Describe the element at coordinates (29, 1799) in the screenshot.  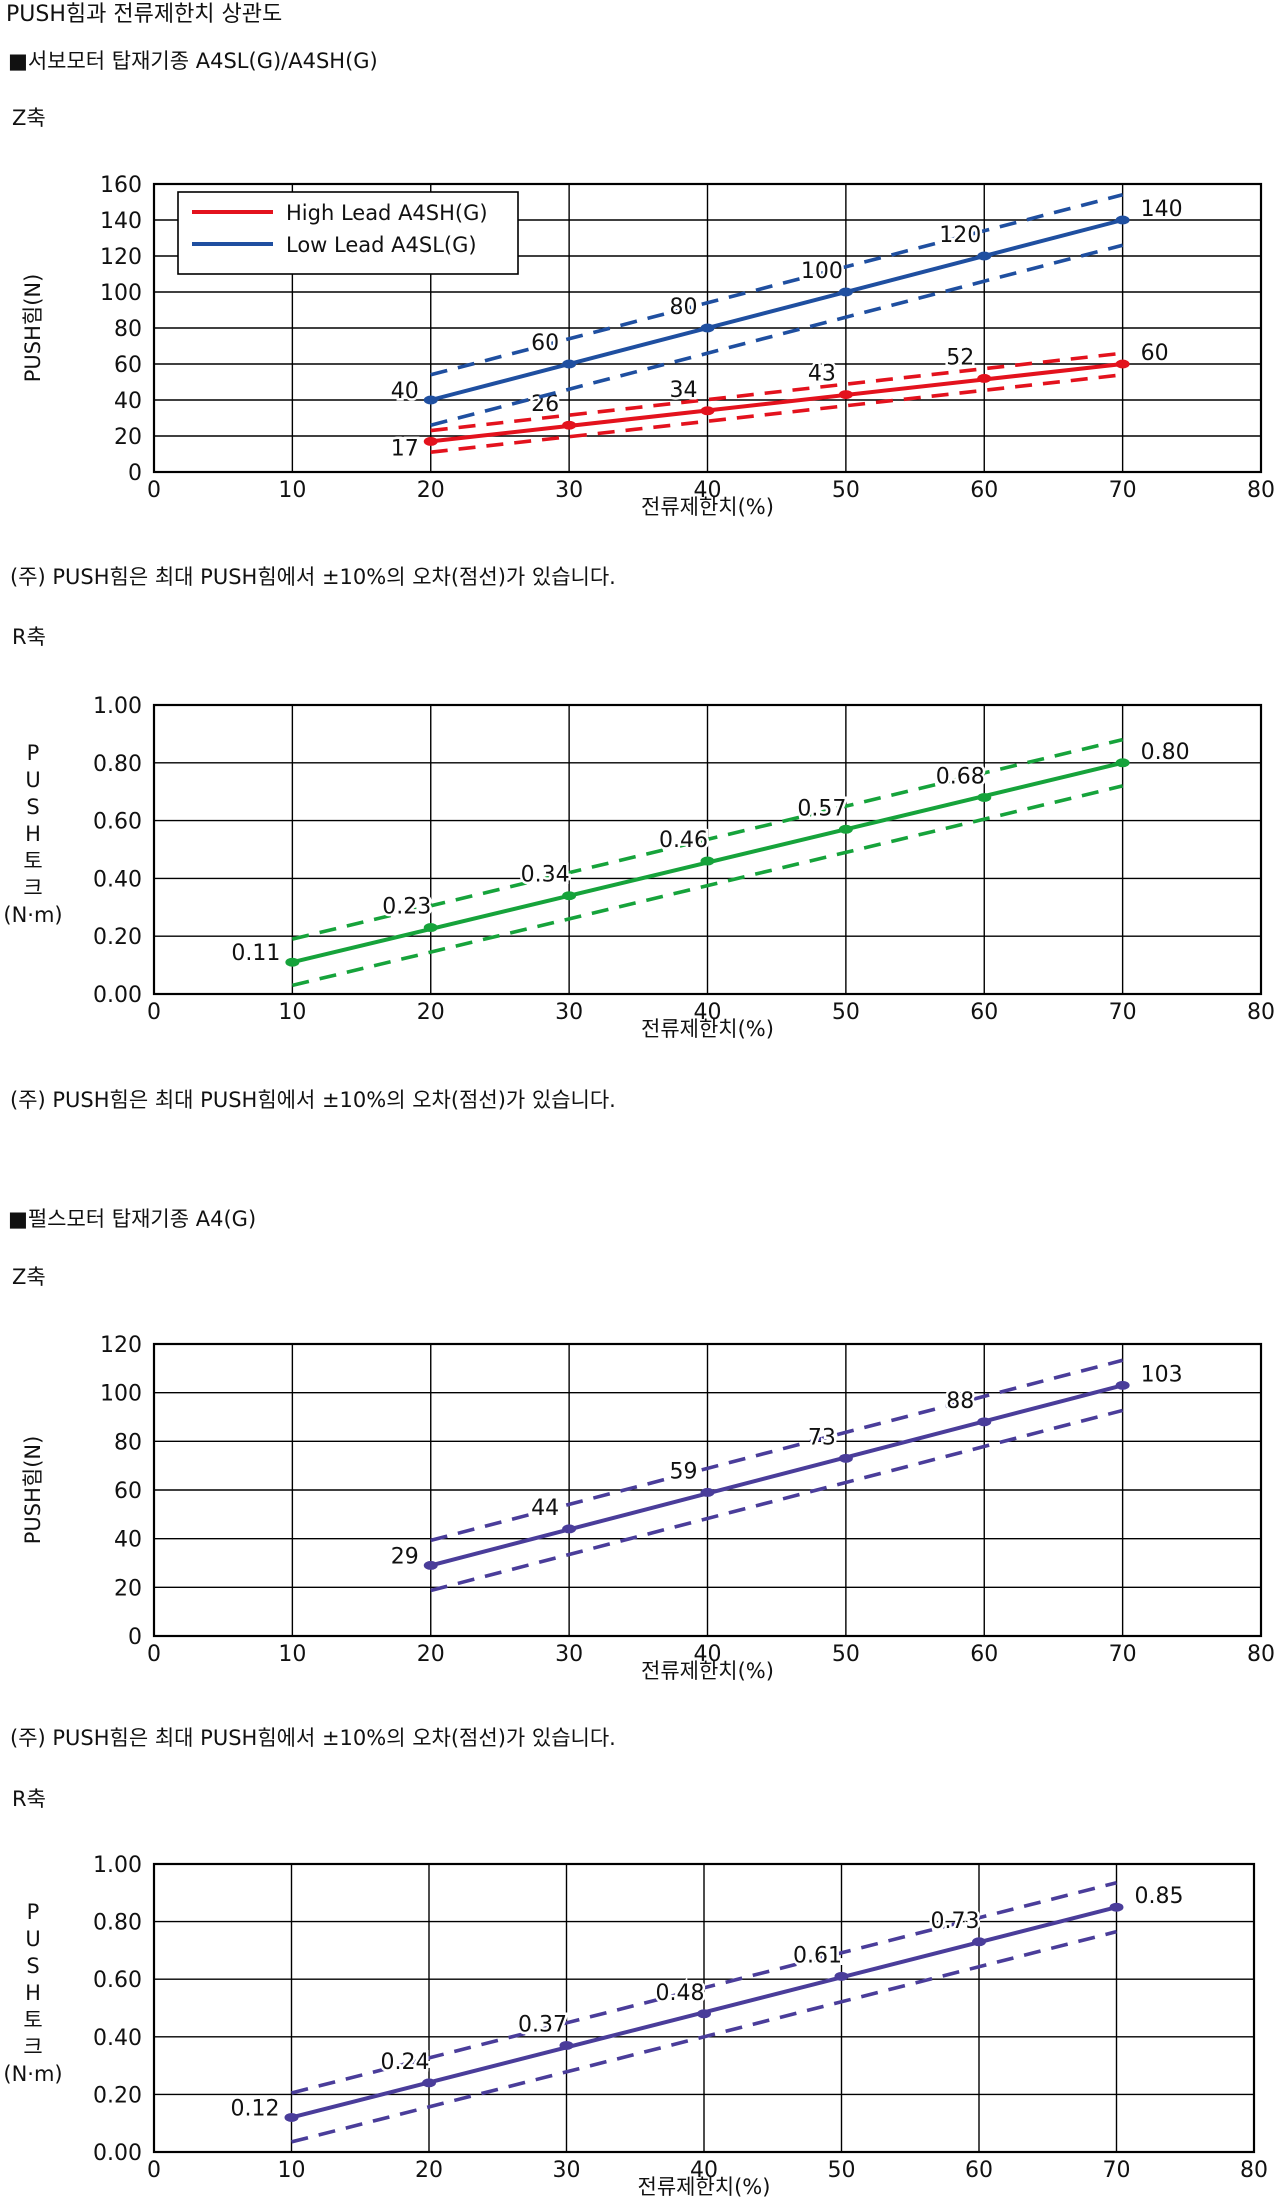
I see `axis-name-r-pulse: R축` at that location.